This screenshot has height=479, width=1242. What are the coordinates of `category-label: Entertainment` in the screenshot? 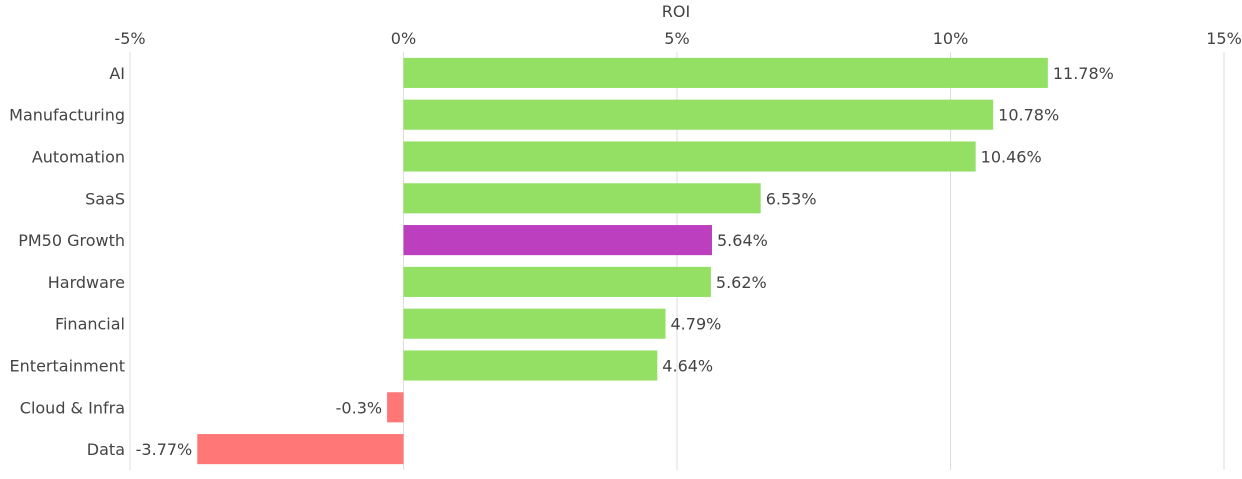 It's located at (67, 366).